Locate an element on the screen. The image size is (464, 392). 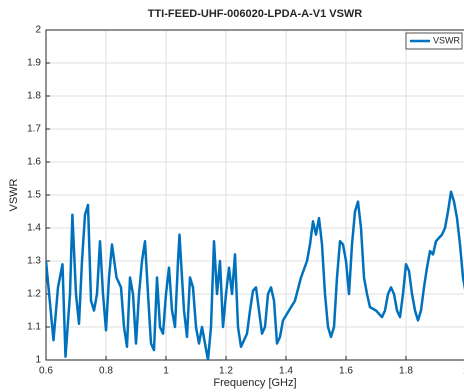
y-tick-label: 1.4 is located at coordinates (34, 228).